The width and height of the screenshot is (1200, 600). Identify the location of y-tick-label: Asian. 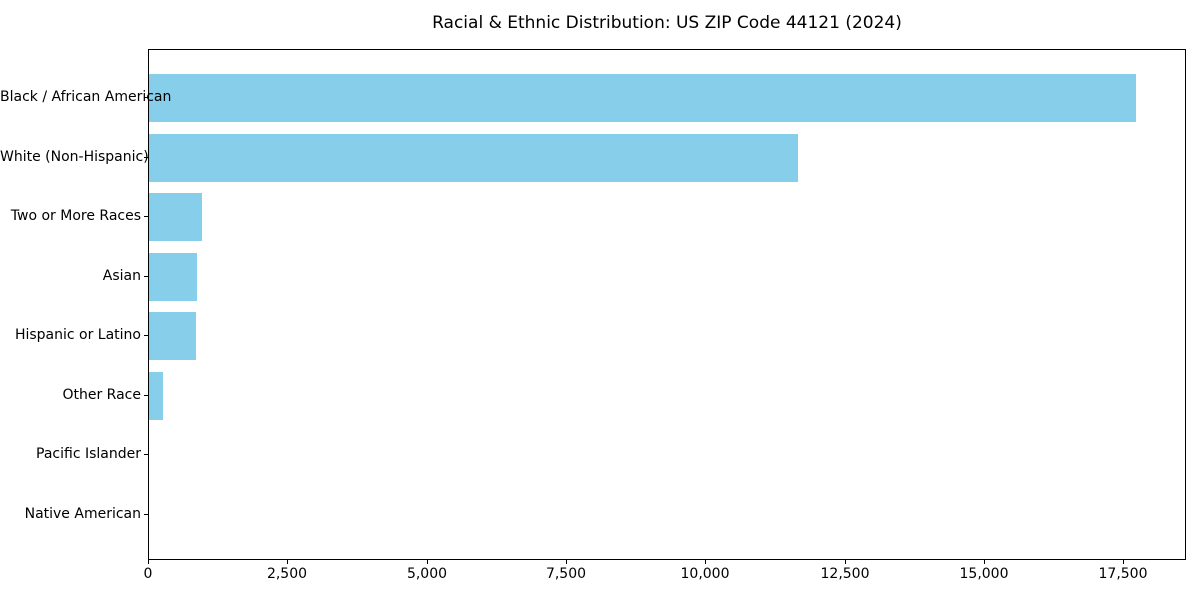
(121, 275).